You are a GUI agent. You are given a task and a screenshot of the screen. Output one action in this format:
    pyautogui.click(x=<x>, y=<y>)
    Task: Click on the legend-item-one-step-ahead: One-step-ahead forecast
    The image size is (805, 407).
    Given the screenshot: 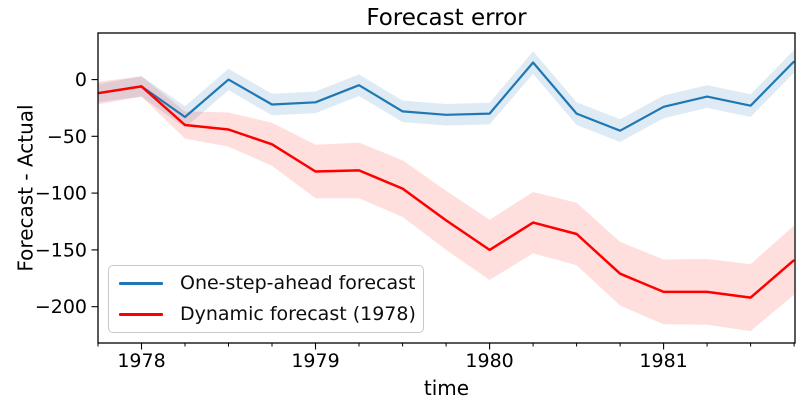 What is the action you would take?
    pyautogui.click(x=271, y=284)
    